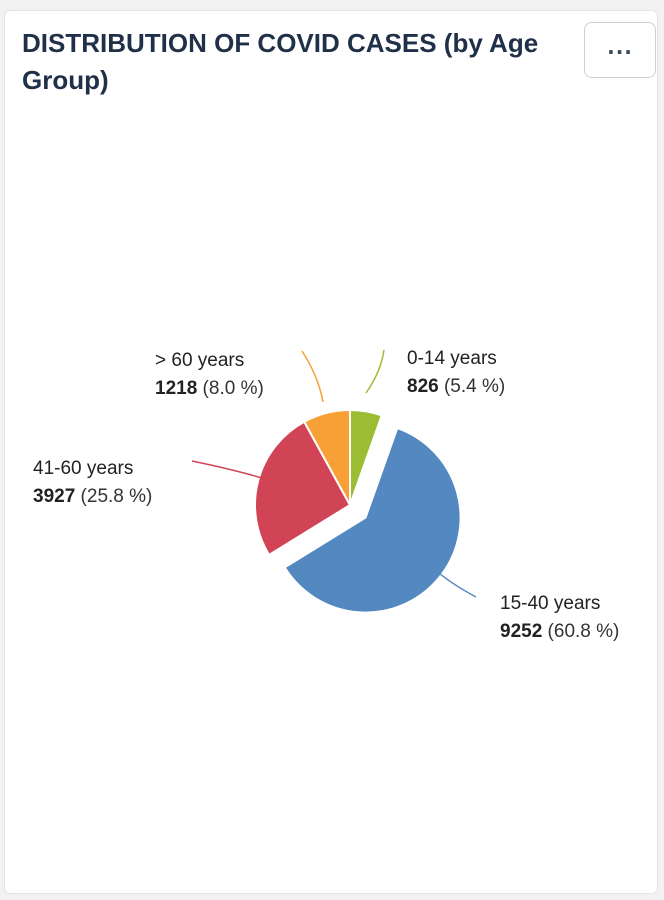 The width and height of the screenshot is (664, 900). Describe the element at coordinates (372, 520) in the screenshot. I see `pie-slice-15-40-years` at that location.